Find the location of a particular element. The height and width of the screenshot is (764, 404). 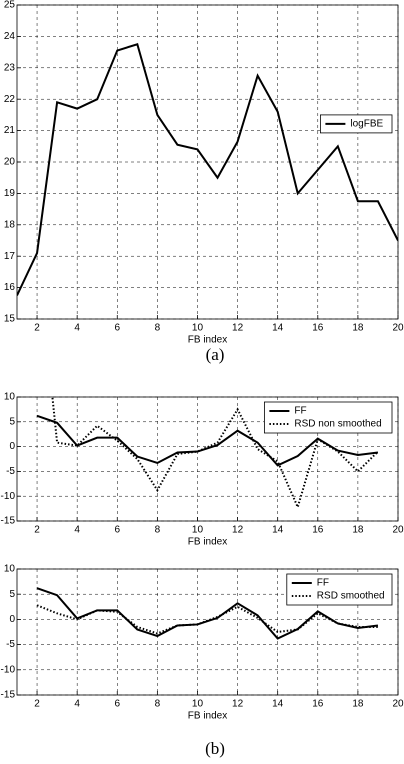

y-tick-label: 17 is located at coordinates (10, 256).